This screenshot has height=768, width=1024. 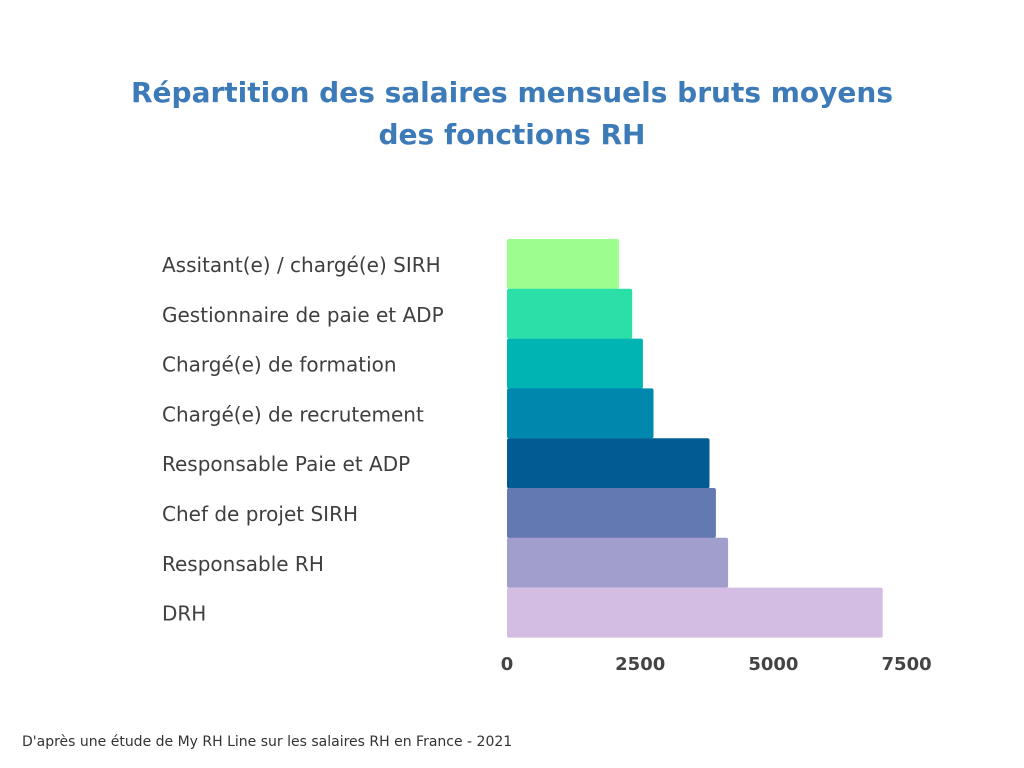 I want to click on category-label-4: Responsable Paie et ADP, so click(x=286, y=464).